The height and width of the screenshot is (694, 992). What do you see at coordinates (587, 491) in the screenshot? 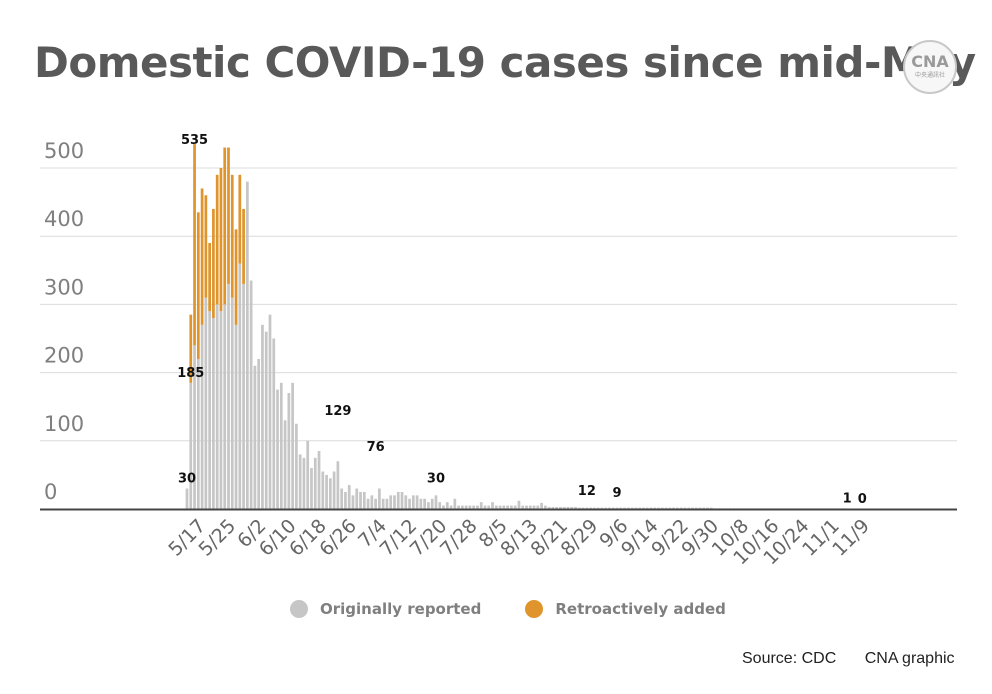
I see `data-label: 12` at bounding box center [587, 491].